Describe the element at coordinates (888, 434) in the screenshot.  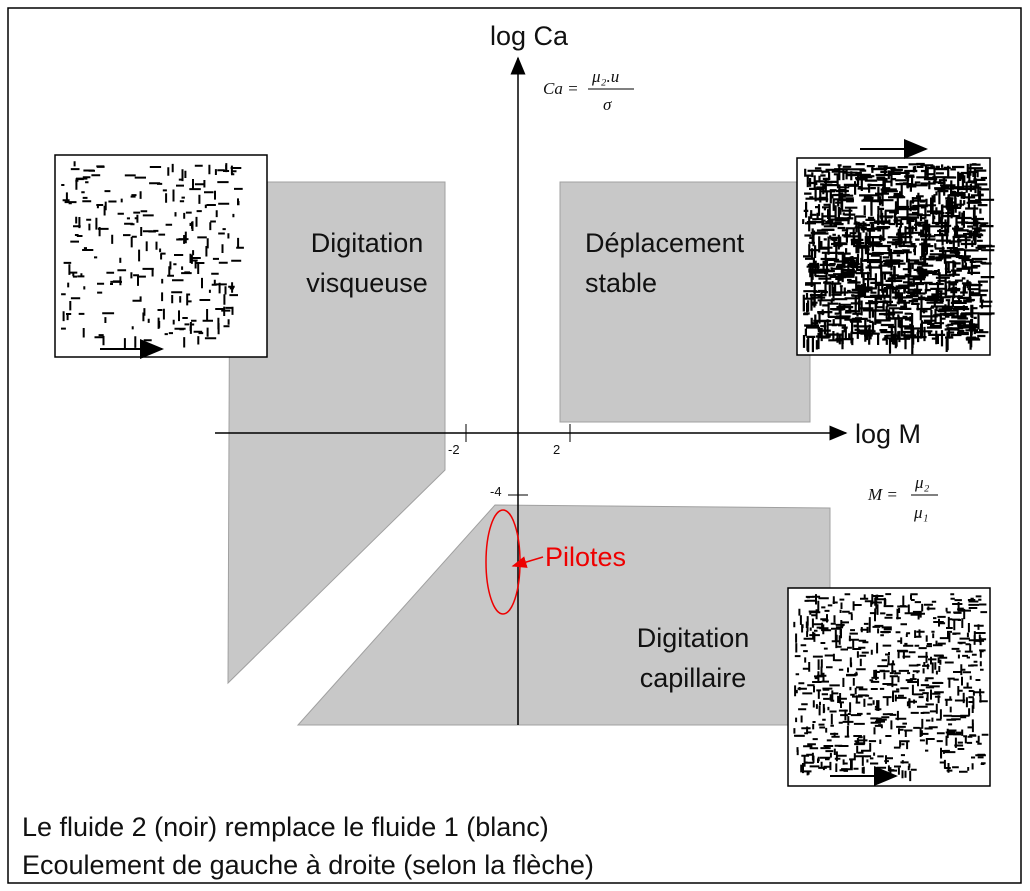
I see `x-axis-label: log M` at that location.